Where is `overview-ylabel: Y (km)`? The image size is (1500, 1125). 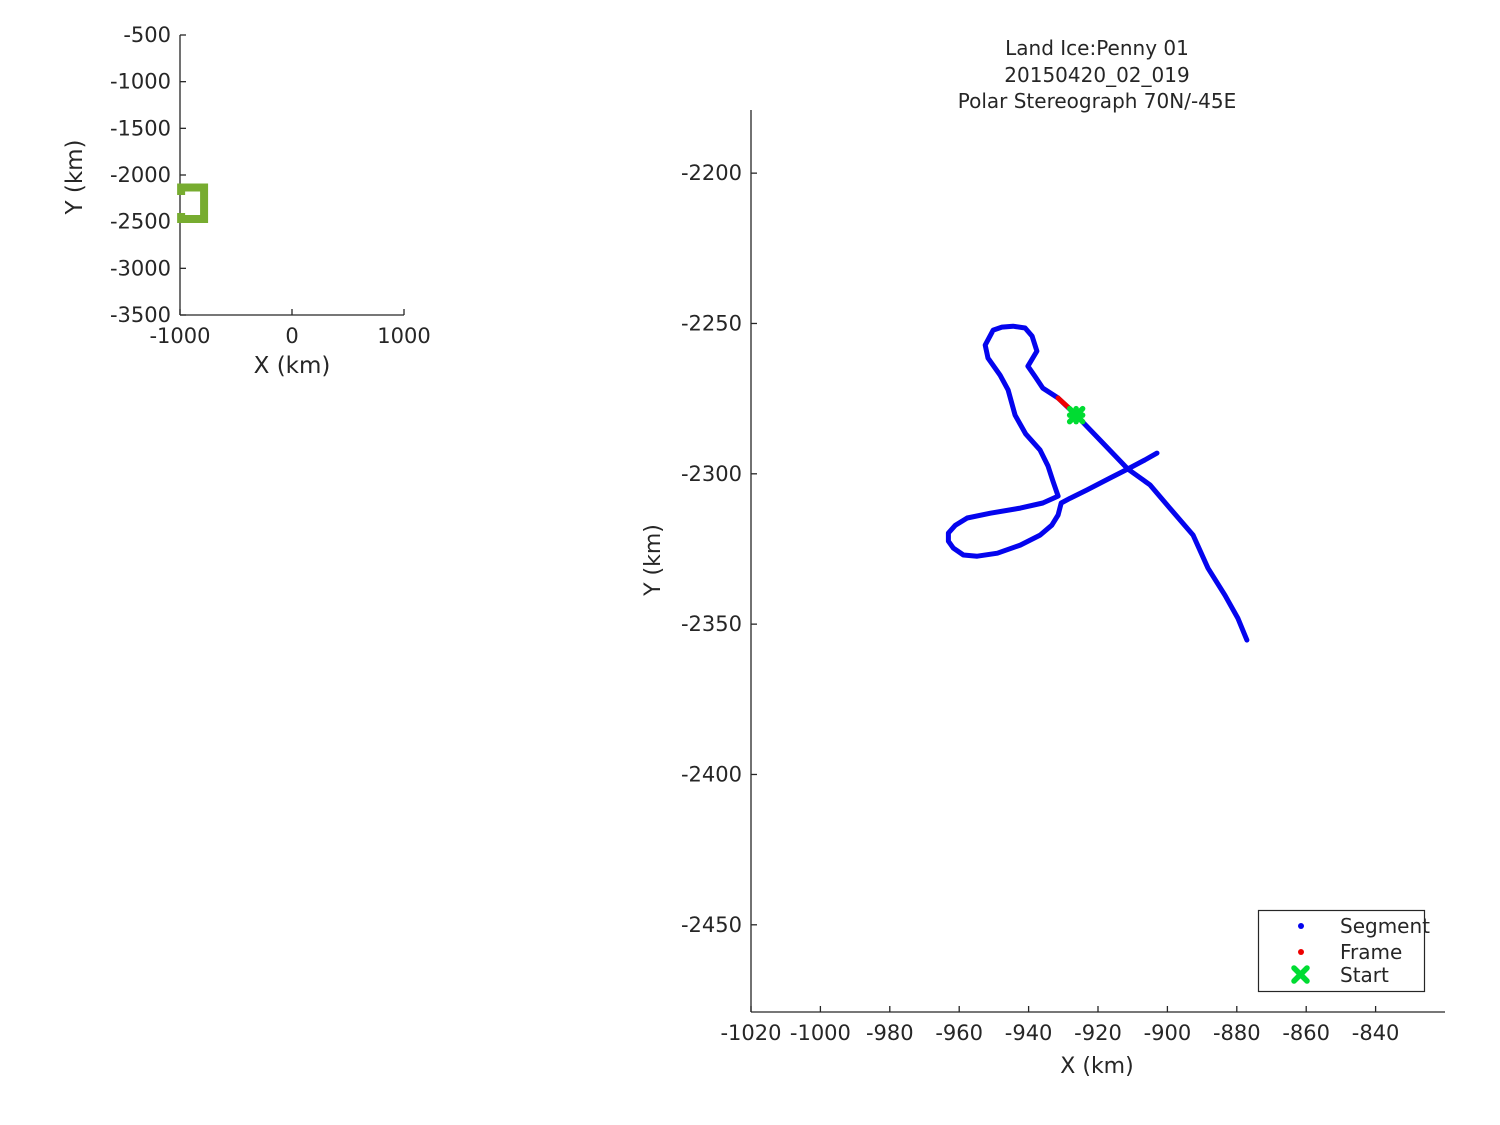
overview-ylabel: Y (km) is located at coordinates (75, 177).